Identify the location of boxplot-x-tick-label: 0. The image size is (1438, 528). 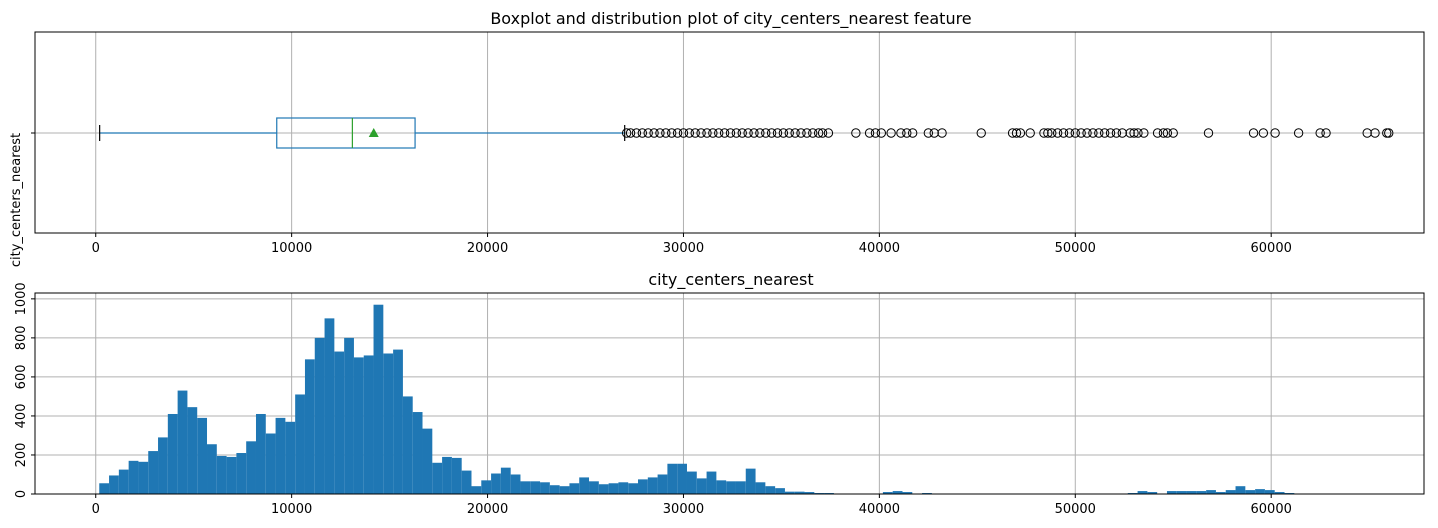
(96, 248).